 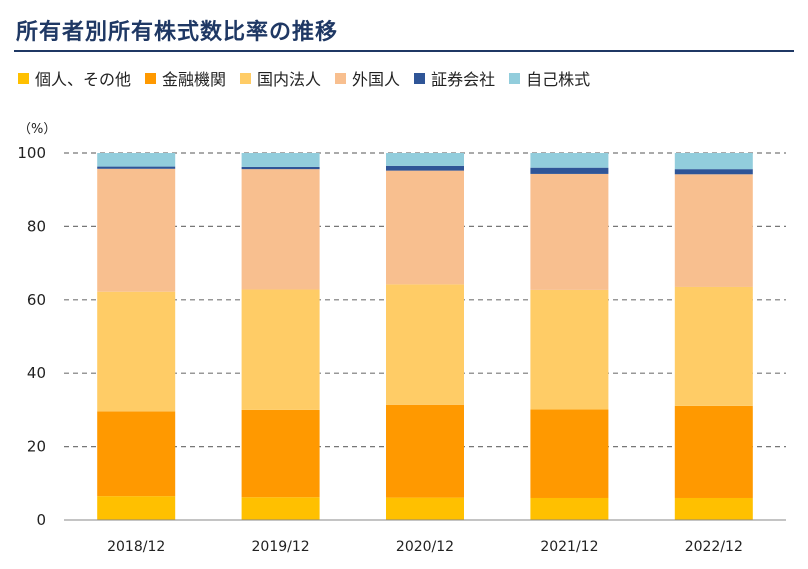 I want to click on legend-label: 証券会社, so click(x=463, y=79).